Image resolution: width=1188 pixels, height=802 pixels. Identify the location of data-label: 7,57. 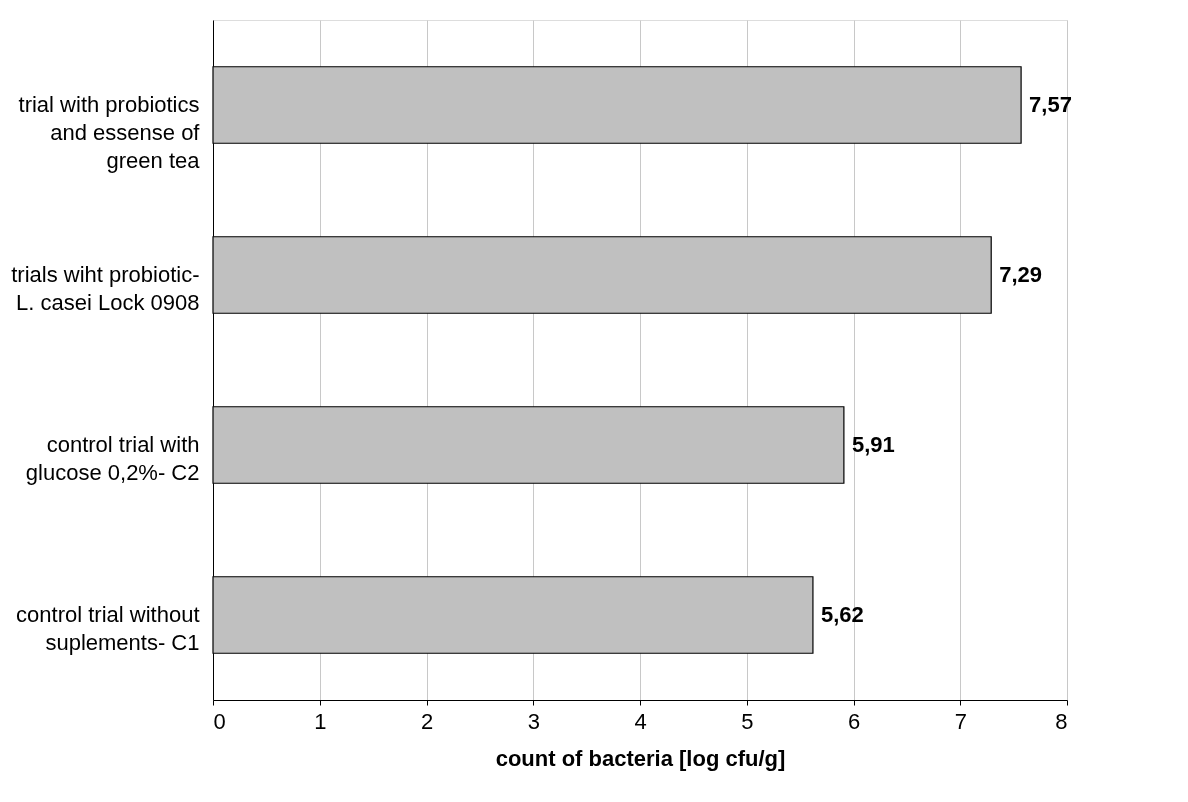
(1050, 104).